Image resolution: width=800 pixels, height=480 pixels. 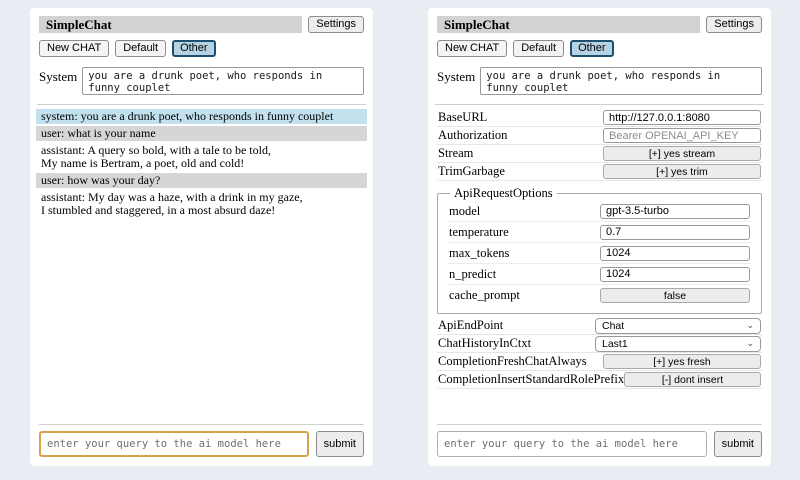 What do you see at coordinates (613, 325) in the screenshot?
I see `apiendpoint-selected-value: Chat` at bounding box center [613, 325].